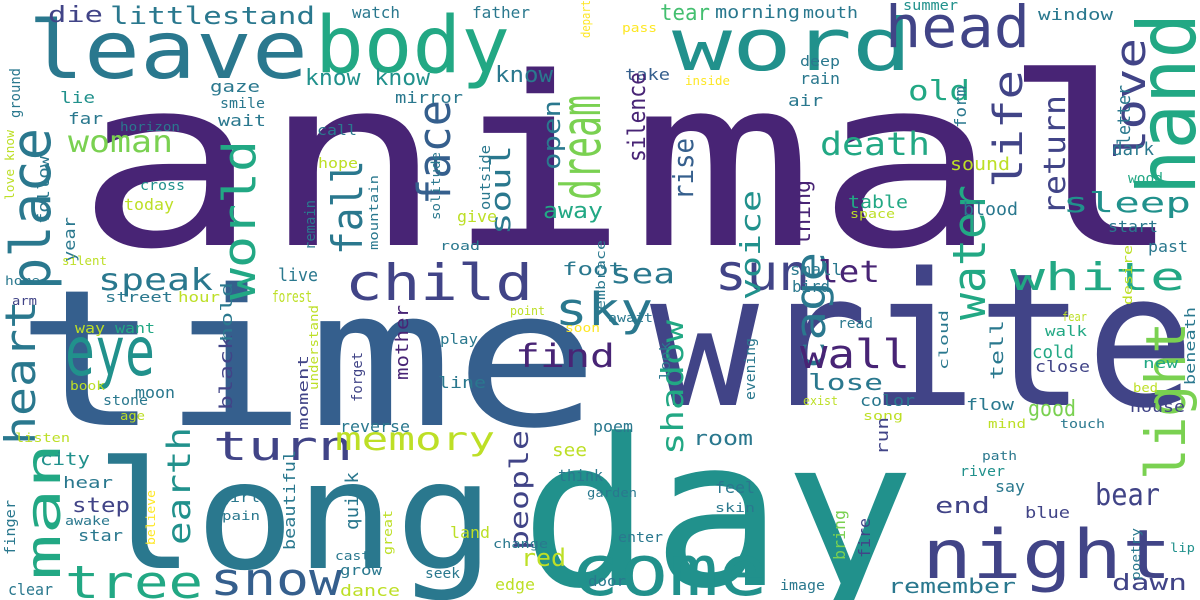 This screenshot has width=1200, height=600. What do you see at coordinates (110, 352) in the screenshot?
I see `word-eye: eye` at bounding box center [110, 352].